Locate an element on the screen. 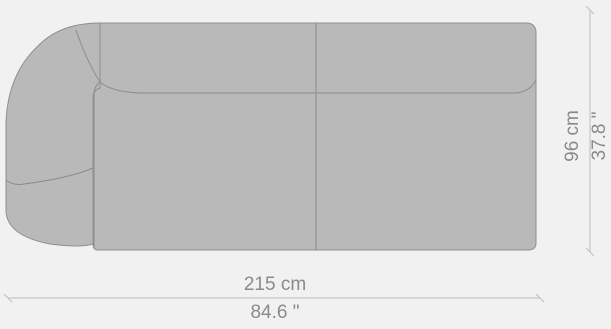 The height and width of the screenshot is (329, 611). width-dimension: 215 cm 84.6 " is located at coordinates (274, 298).